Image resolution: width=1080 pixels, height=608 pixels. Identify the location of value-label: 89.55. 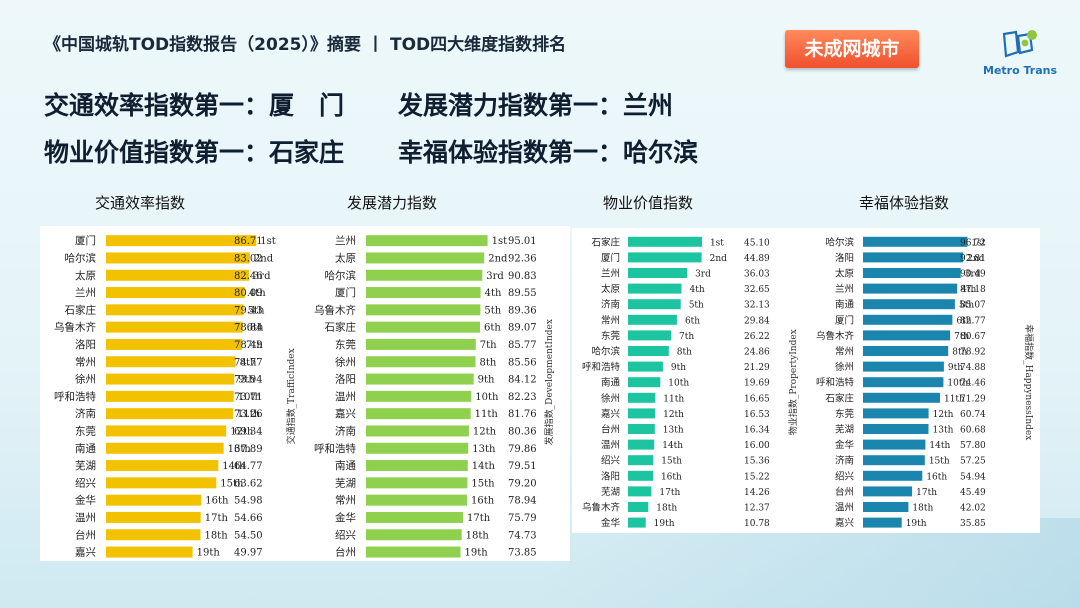
(522, 293).